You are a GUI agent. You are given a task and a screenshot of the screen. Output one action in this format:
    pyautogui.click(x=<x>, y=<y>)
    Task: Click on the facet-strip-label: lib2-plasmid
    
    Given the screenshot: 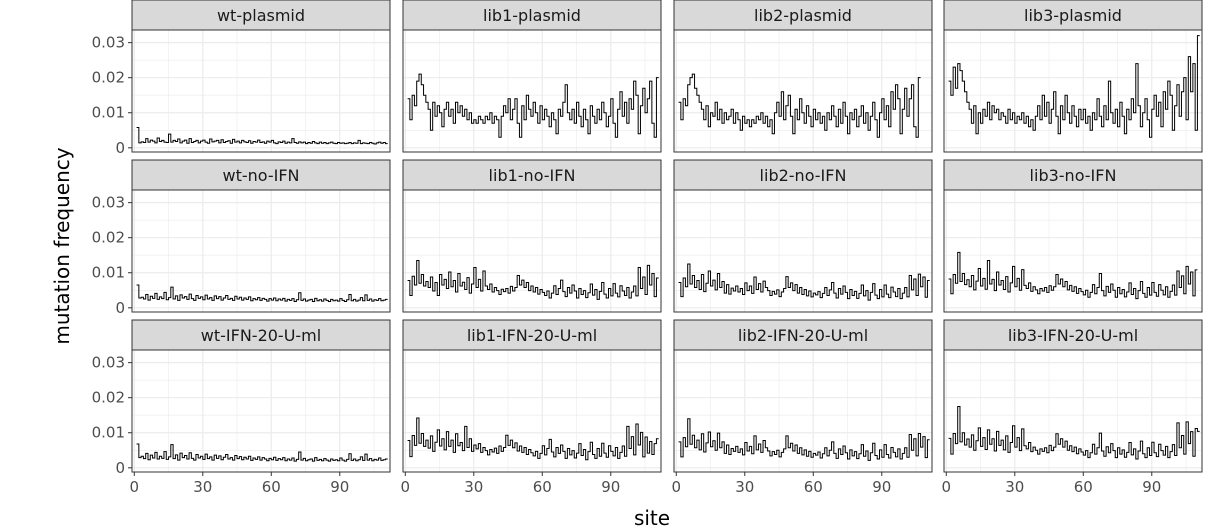 What is the action you would take?
    pyautogui.click(x=803, y=15)
    